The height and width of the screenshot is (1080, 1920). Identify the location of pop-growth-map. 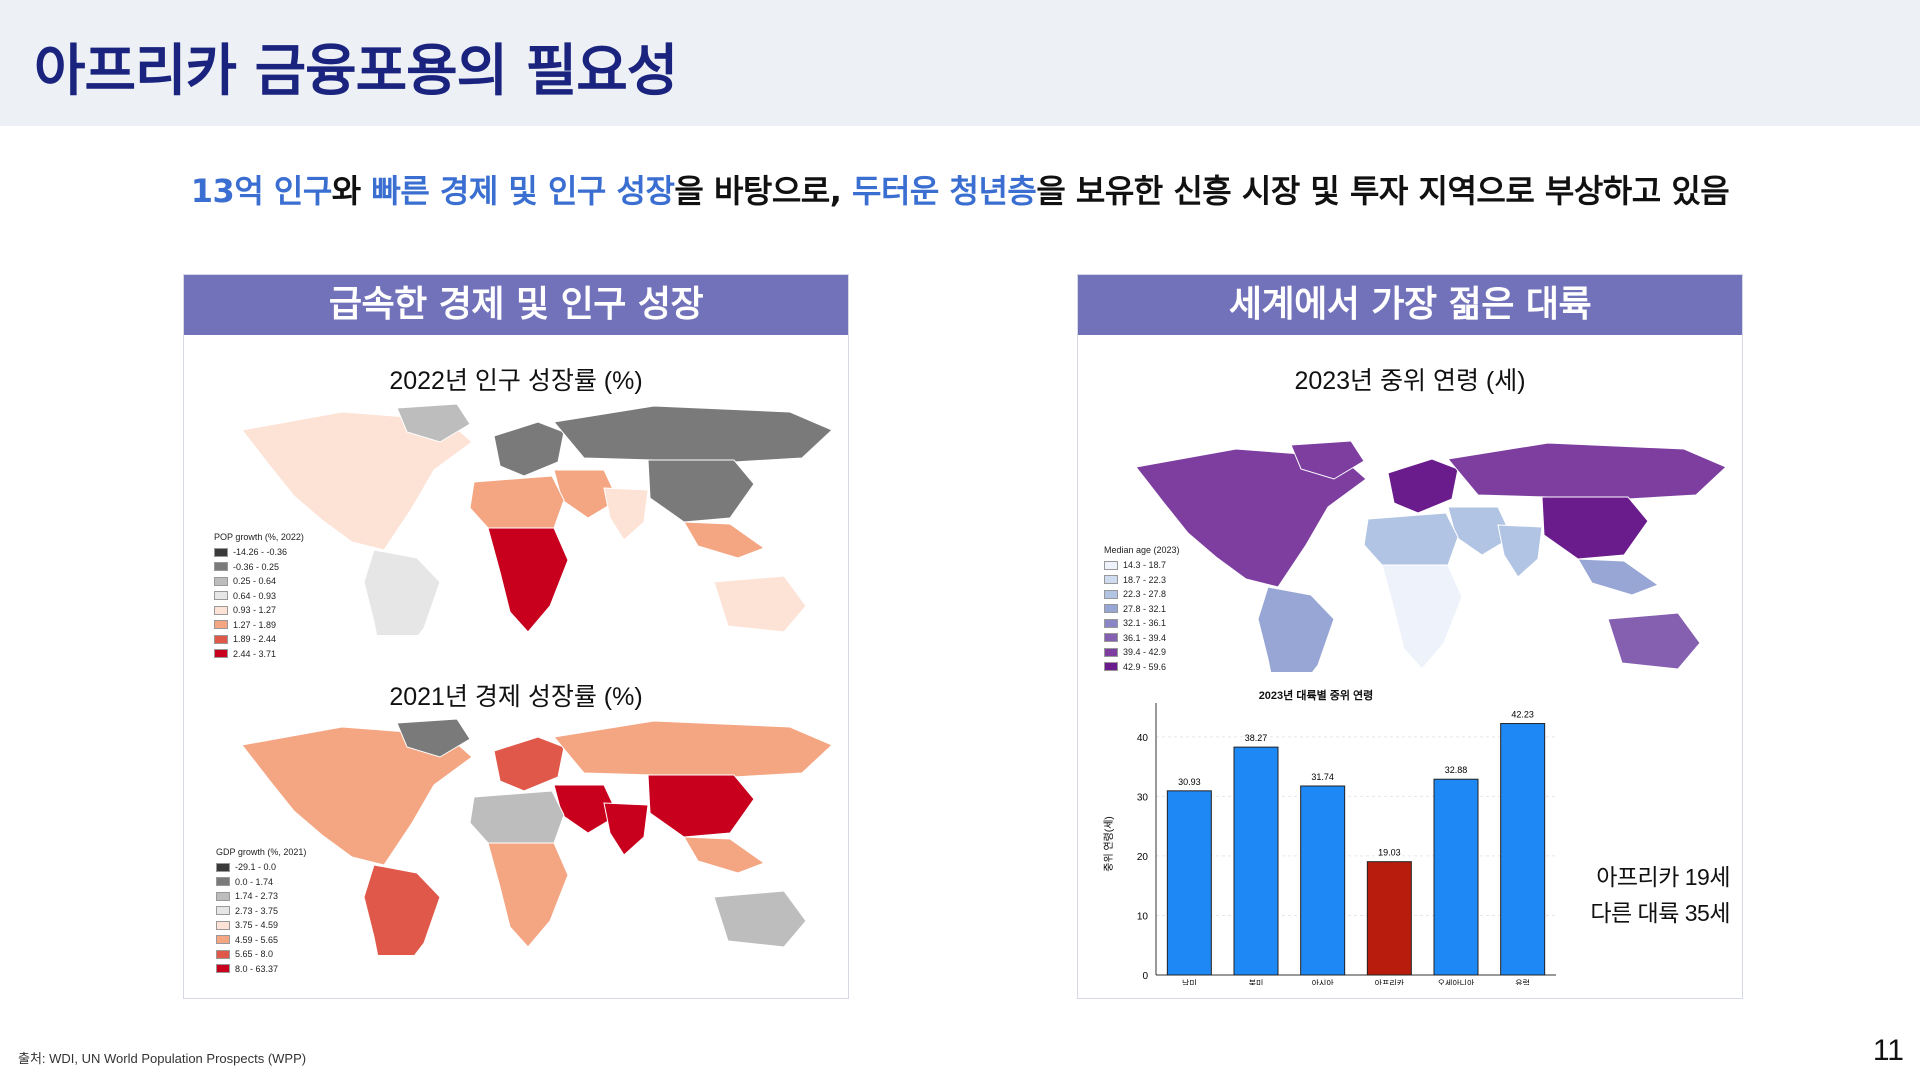
(517, 517).